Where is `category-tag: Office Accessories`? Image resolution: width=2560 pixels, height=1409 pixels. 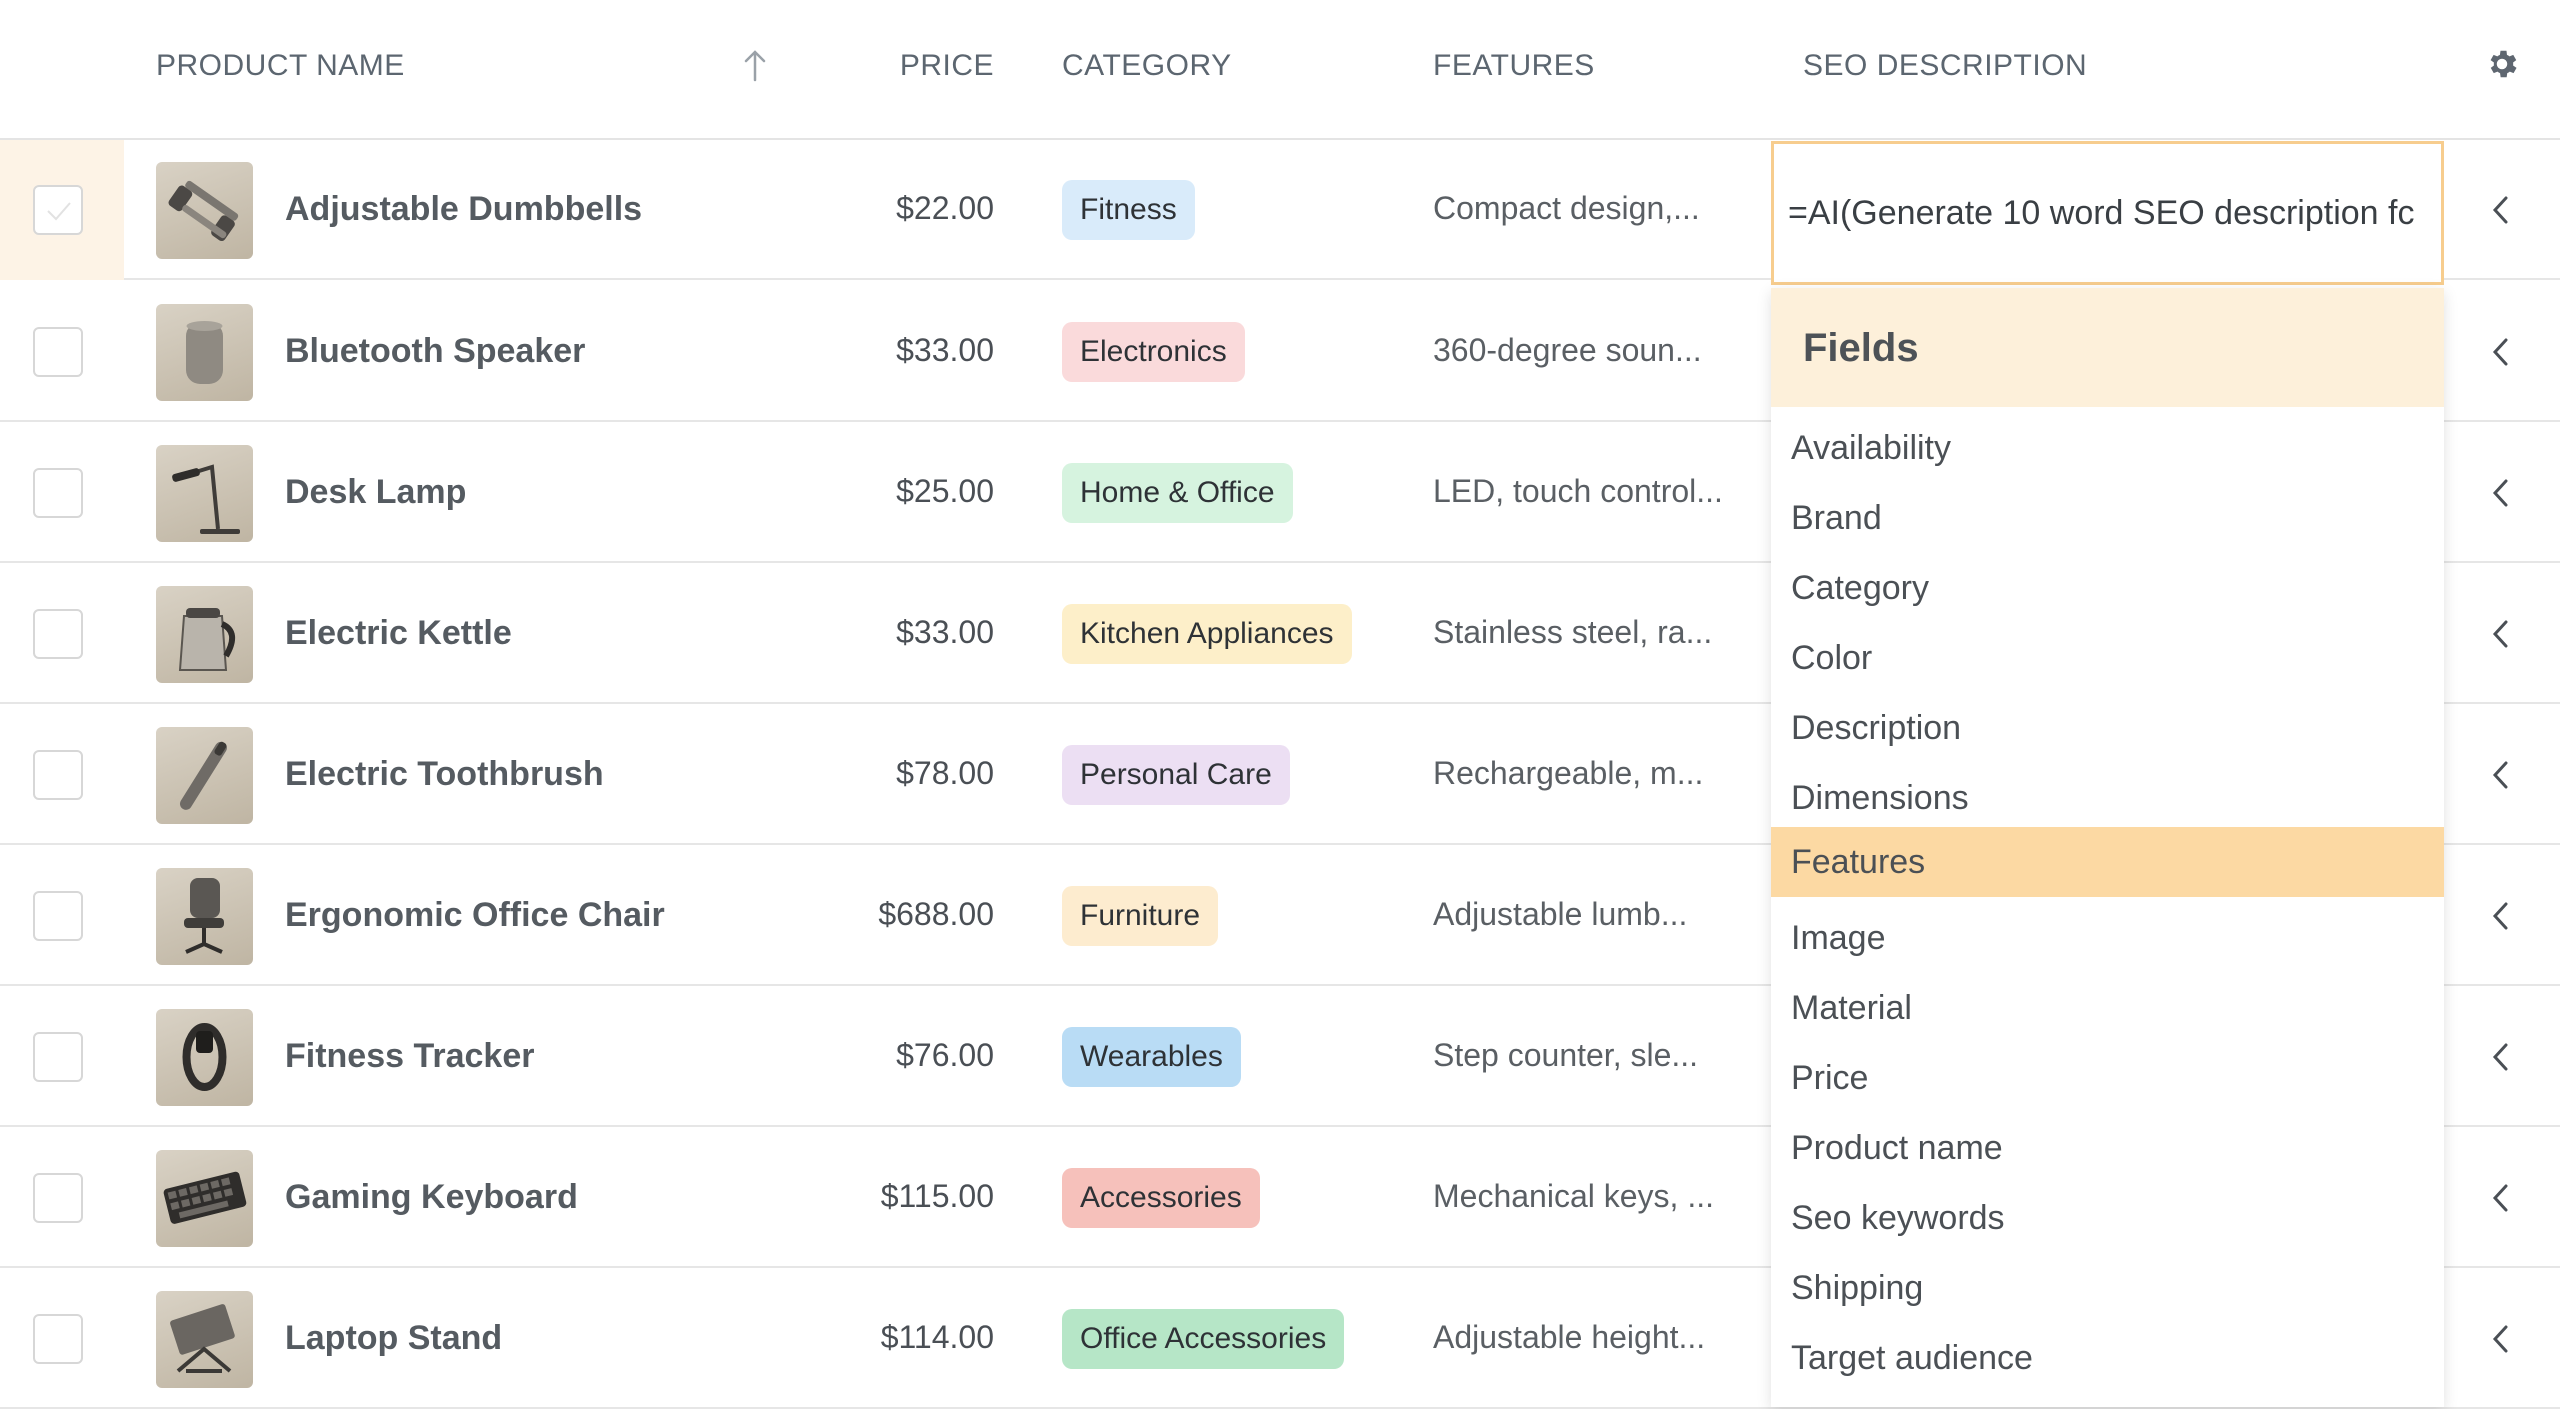
category-tag: Office Accessories is located at coordinates (1203, 1339).